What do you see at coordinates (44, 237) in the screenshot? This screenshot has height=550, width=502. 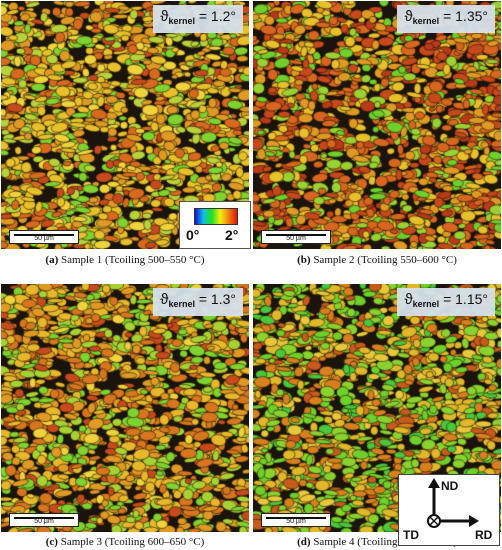 I see `scale-bar-sample-1: 50 µm` at bounding box center [44, 237].